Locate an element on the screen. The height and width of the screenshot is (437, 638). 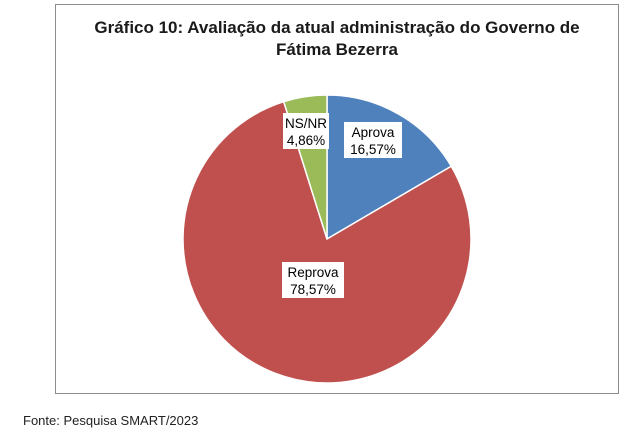
data-label-name-reprova: Reprova is located at coordinates (313, 272).